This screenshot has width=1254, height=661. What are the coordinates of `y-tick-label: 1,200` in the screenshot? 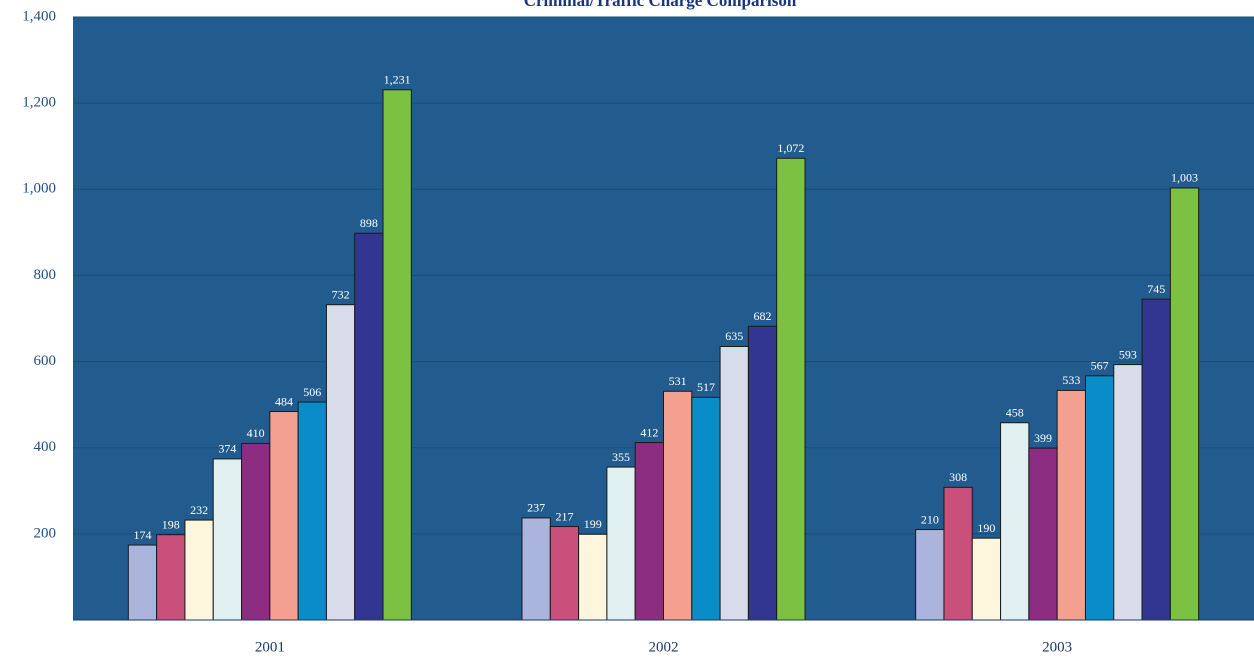 It's located at (39, 103).